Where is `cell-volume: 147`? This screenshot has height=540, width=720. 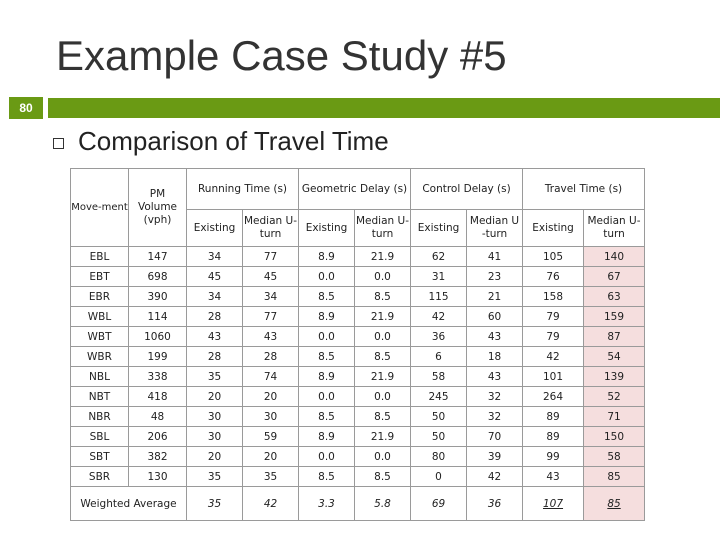 cell-volume: 147 is located at coordinates (157, 256).